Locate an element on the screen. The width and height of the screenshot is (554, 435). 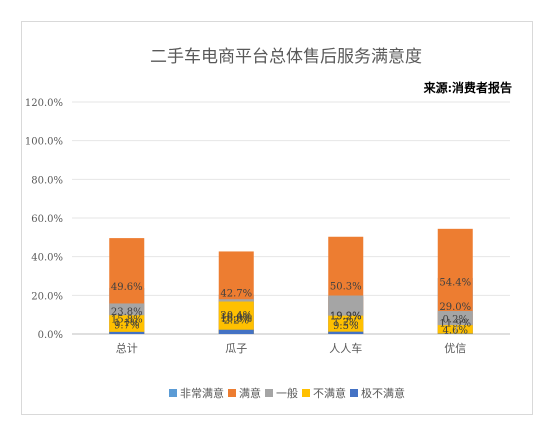
x-category-label: 人人车 is located at coordinates (345, 348).